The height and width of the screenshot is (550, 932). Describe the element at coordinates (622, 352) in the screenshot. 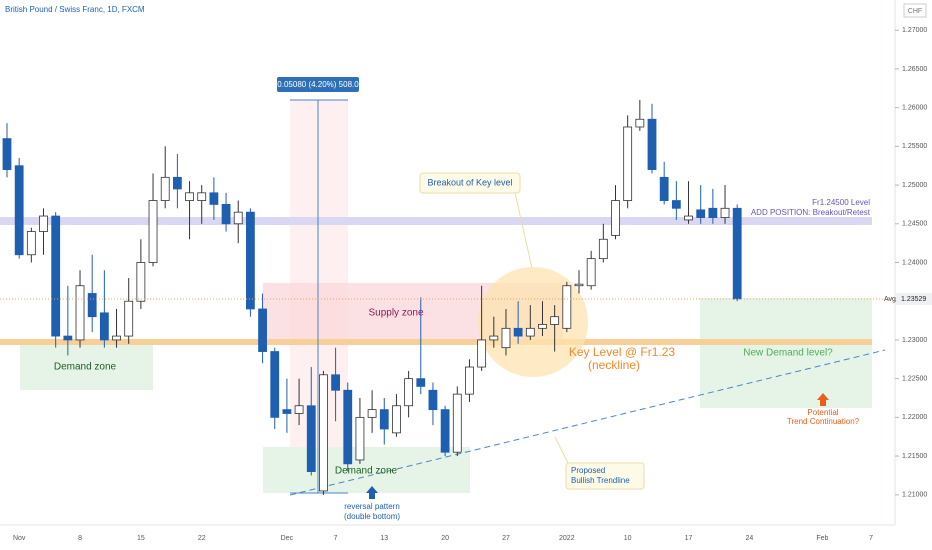

I see `annotation: Key Level @ Fr1.23` at that location.